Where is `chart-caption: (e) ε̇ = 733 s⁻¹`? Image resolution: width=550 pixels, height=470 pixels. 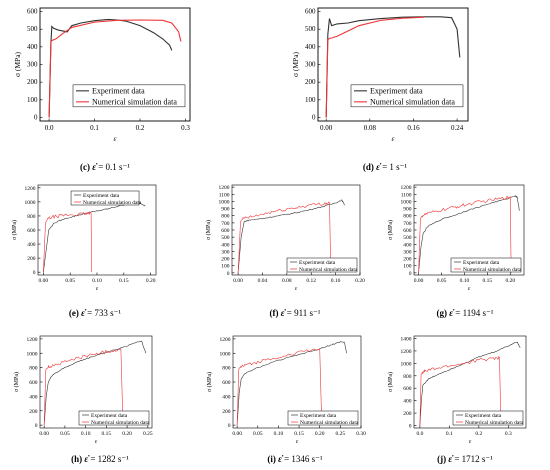
chart-caption: (e) ε̇ = 733 s⁻¹ is located at coordinates (95, 313).